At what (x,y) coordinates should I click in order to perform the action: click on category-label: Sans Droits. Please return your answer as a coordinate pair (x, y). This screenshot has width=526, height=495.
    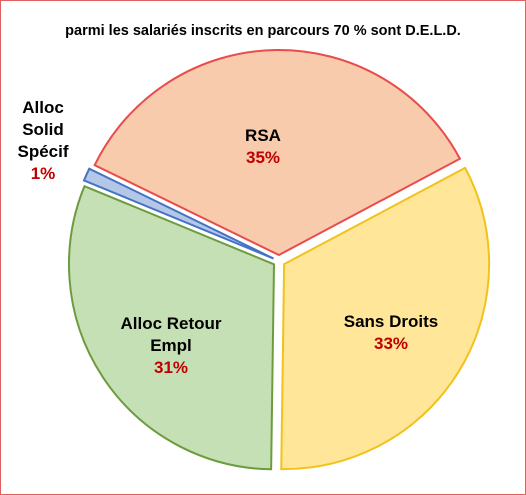
    Looking at the image, I should click on (391, 321).